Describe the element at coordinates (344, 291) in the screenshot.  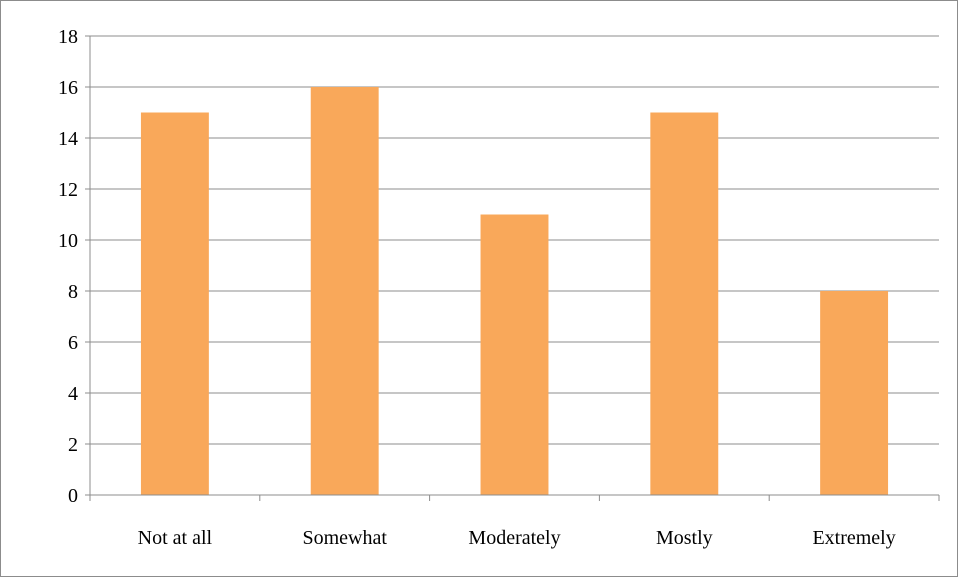
I see `bar-somewhat` at that location.